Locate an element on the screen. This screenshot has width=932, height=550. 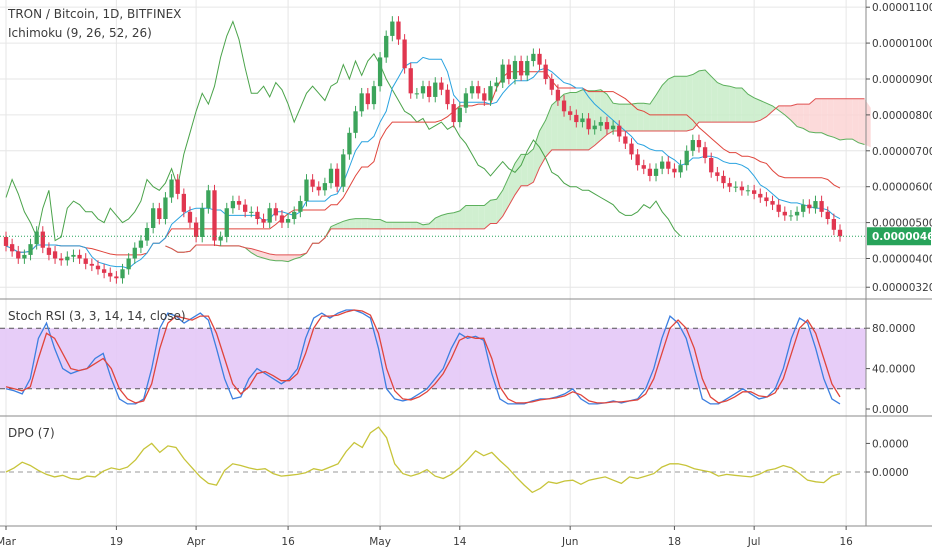
stoch-band is located at coordinates (433, 358).